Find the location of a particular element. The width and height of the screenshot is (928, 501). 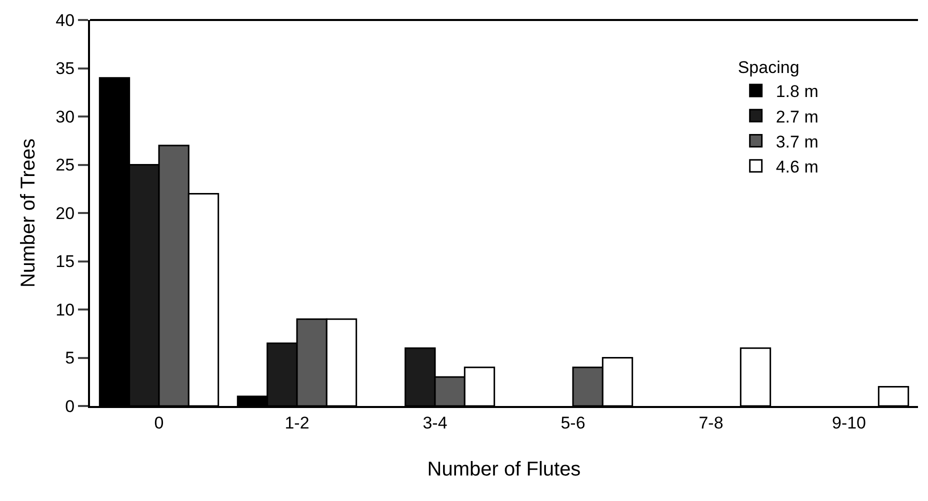

x-tick-label: 7-8 is located at coordinates (711, 422).